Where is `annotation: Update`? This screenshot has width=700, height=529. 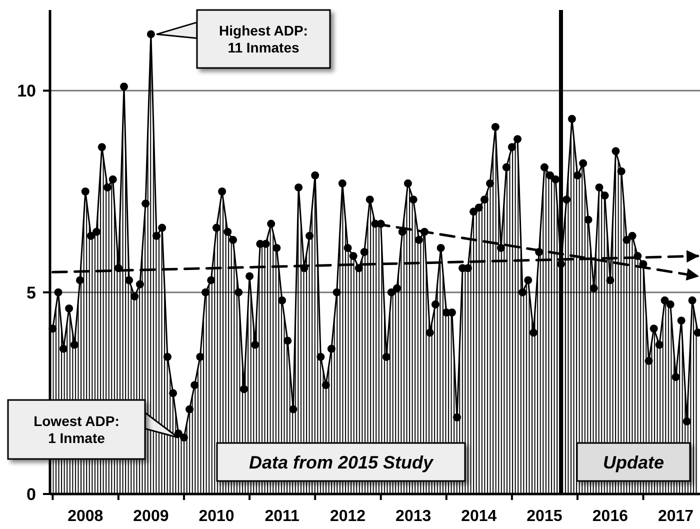 annotation: Update is located at coordinates (633, 462).